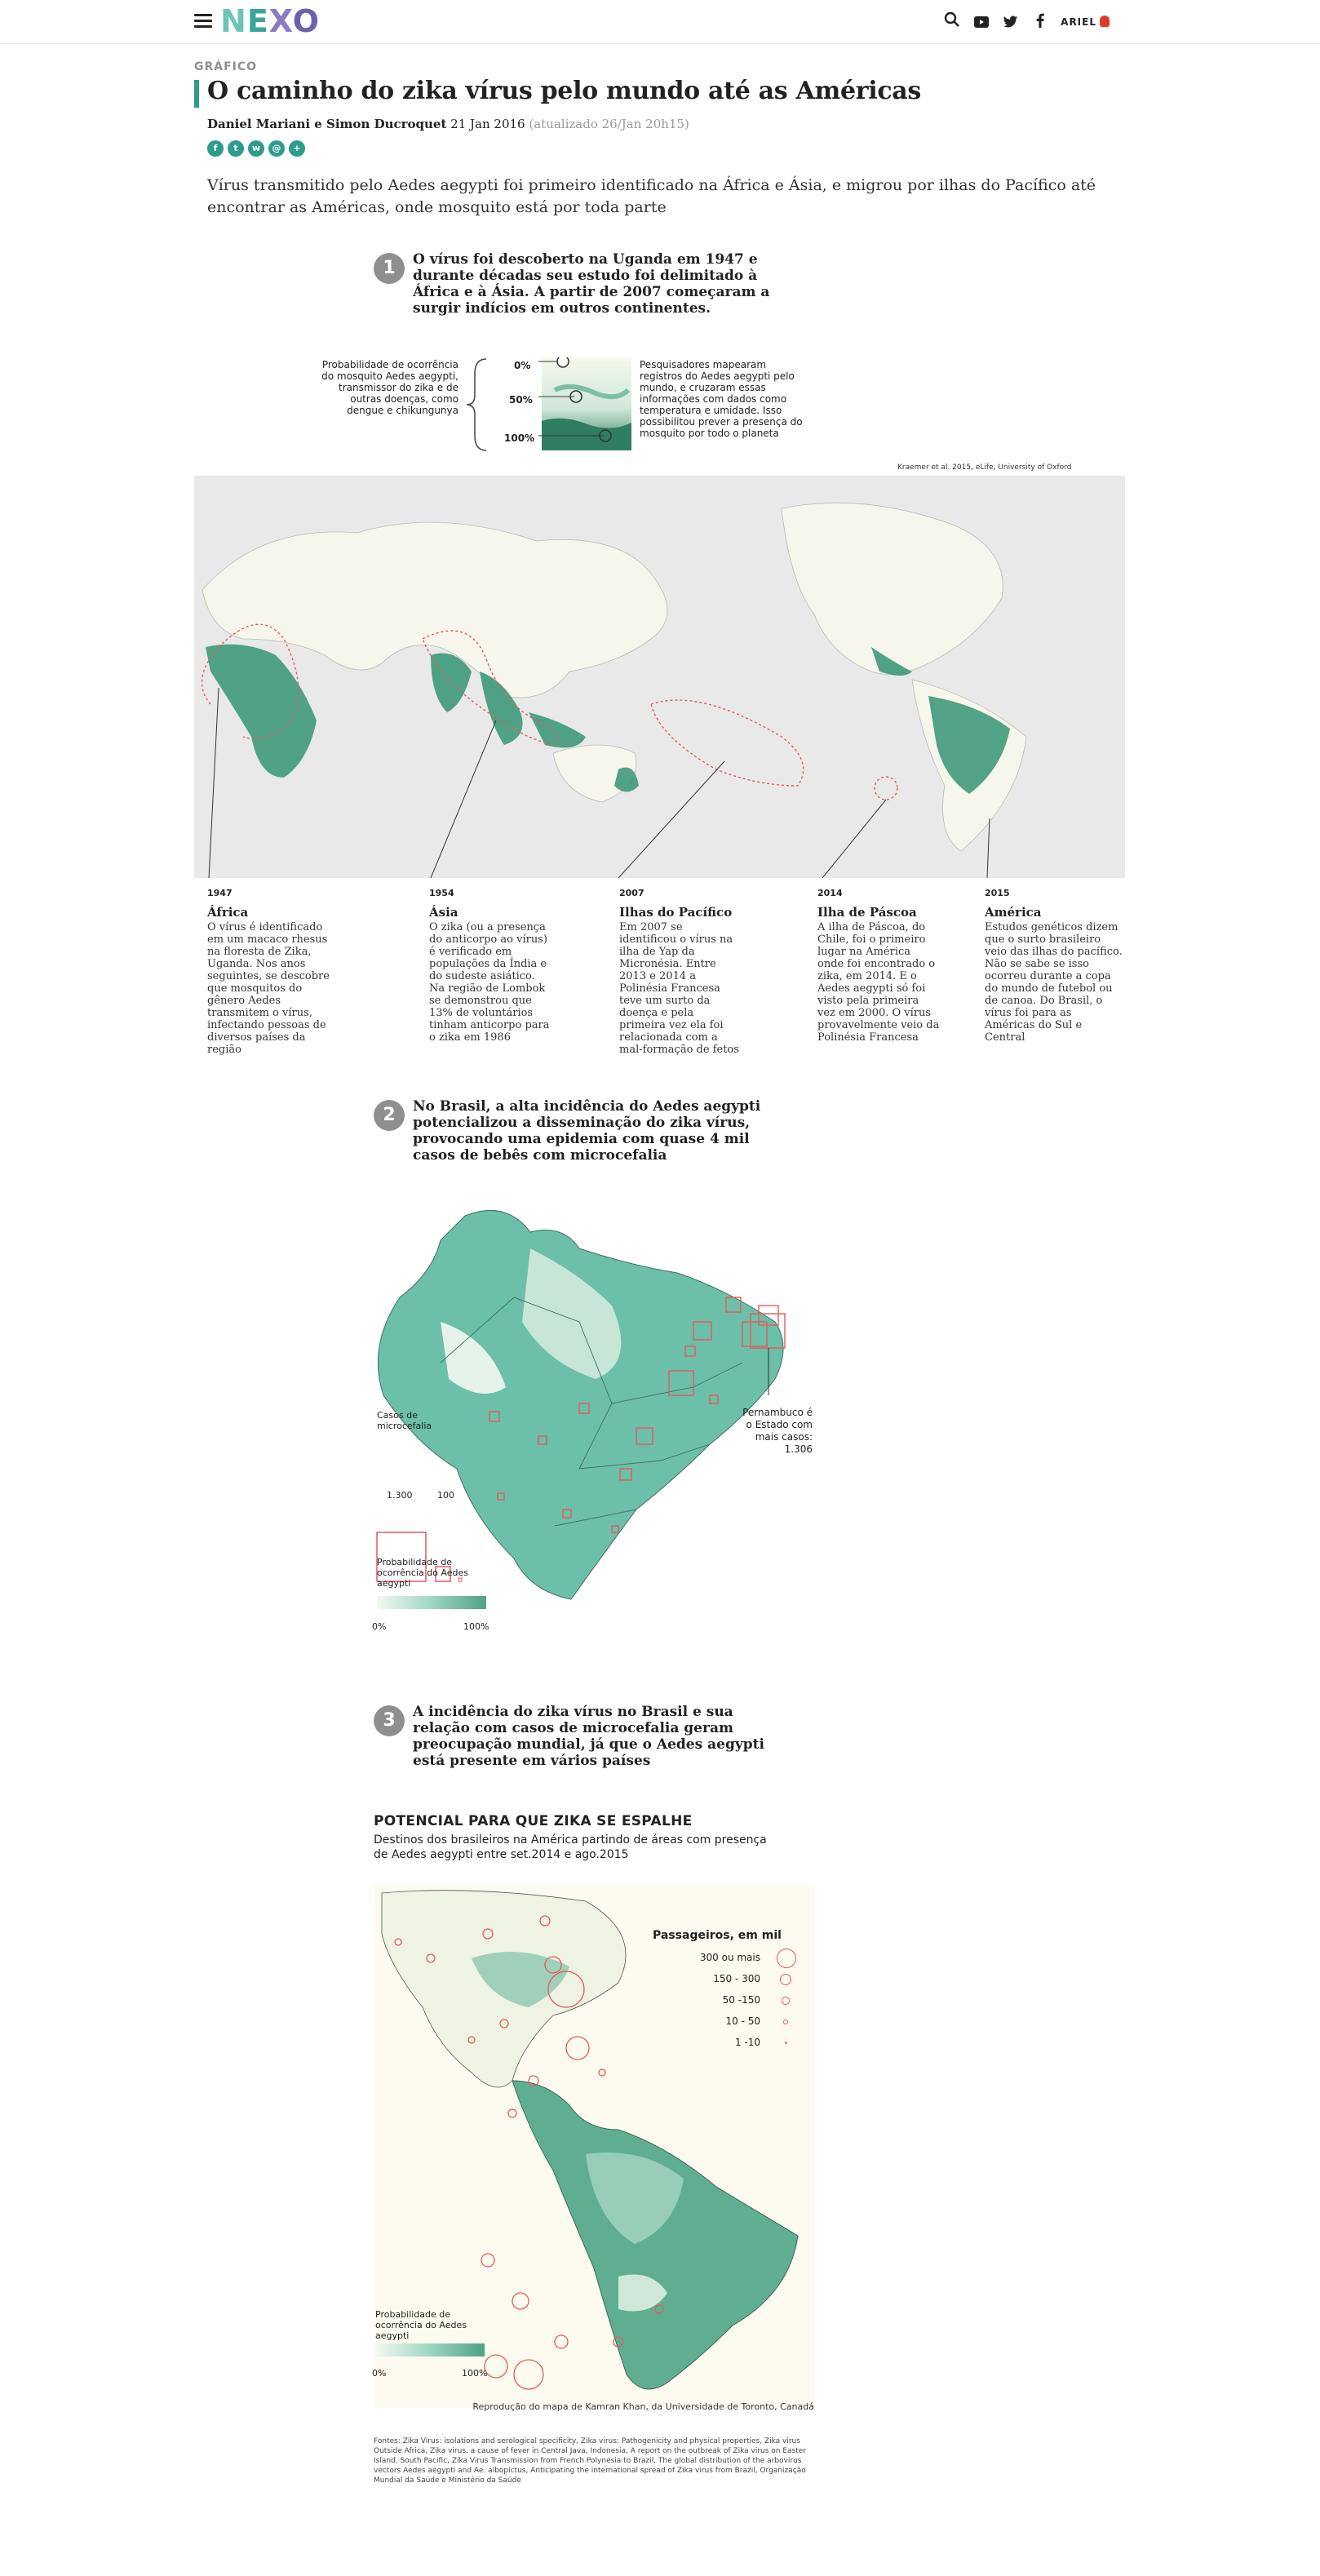 This screenshot has width=1320, height=2576. I want to click on brazil-microcephaly-map, so click(587, 1403).